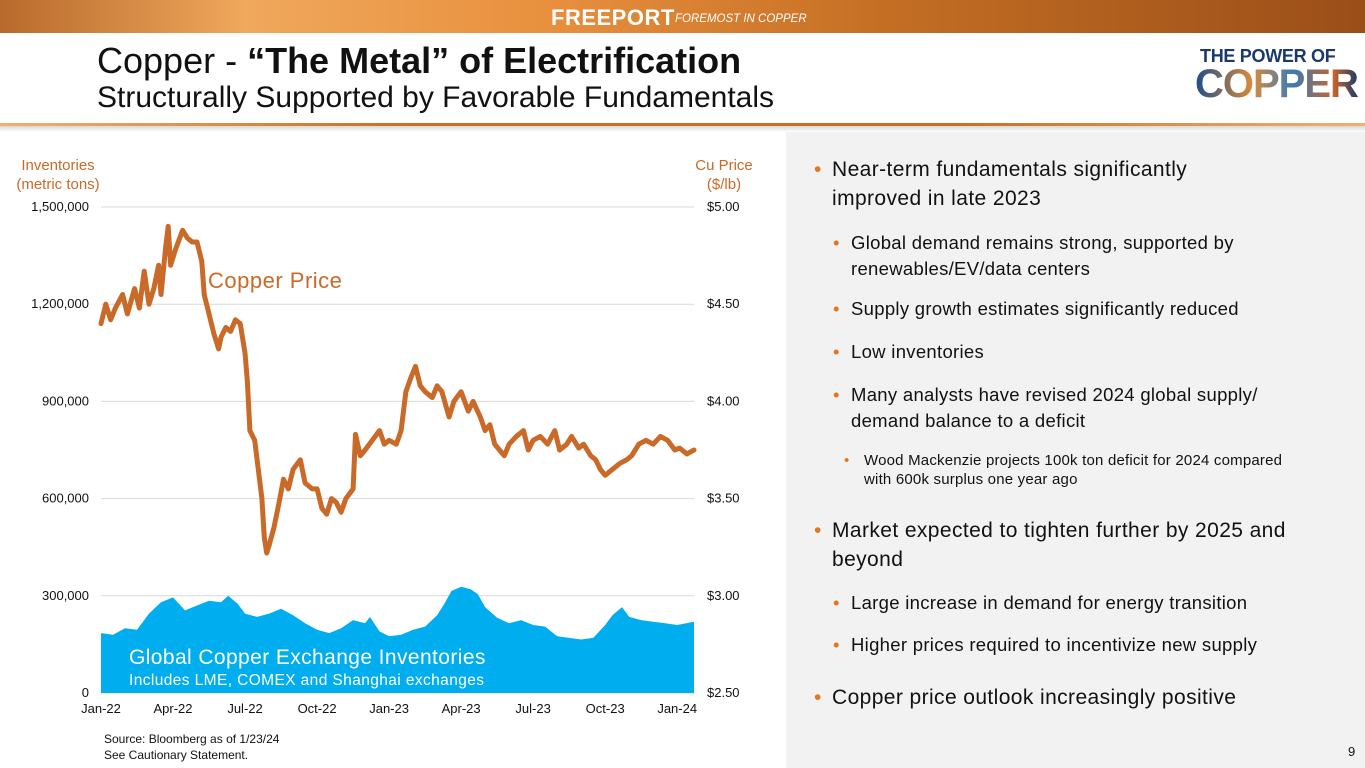  What do you see at coordinates (724, 184) in the screenshot?
I see `right-axis-label-line2: ($/lb)` at bounding box center [724, 184].